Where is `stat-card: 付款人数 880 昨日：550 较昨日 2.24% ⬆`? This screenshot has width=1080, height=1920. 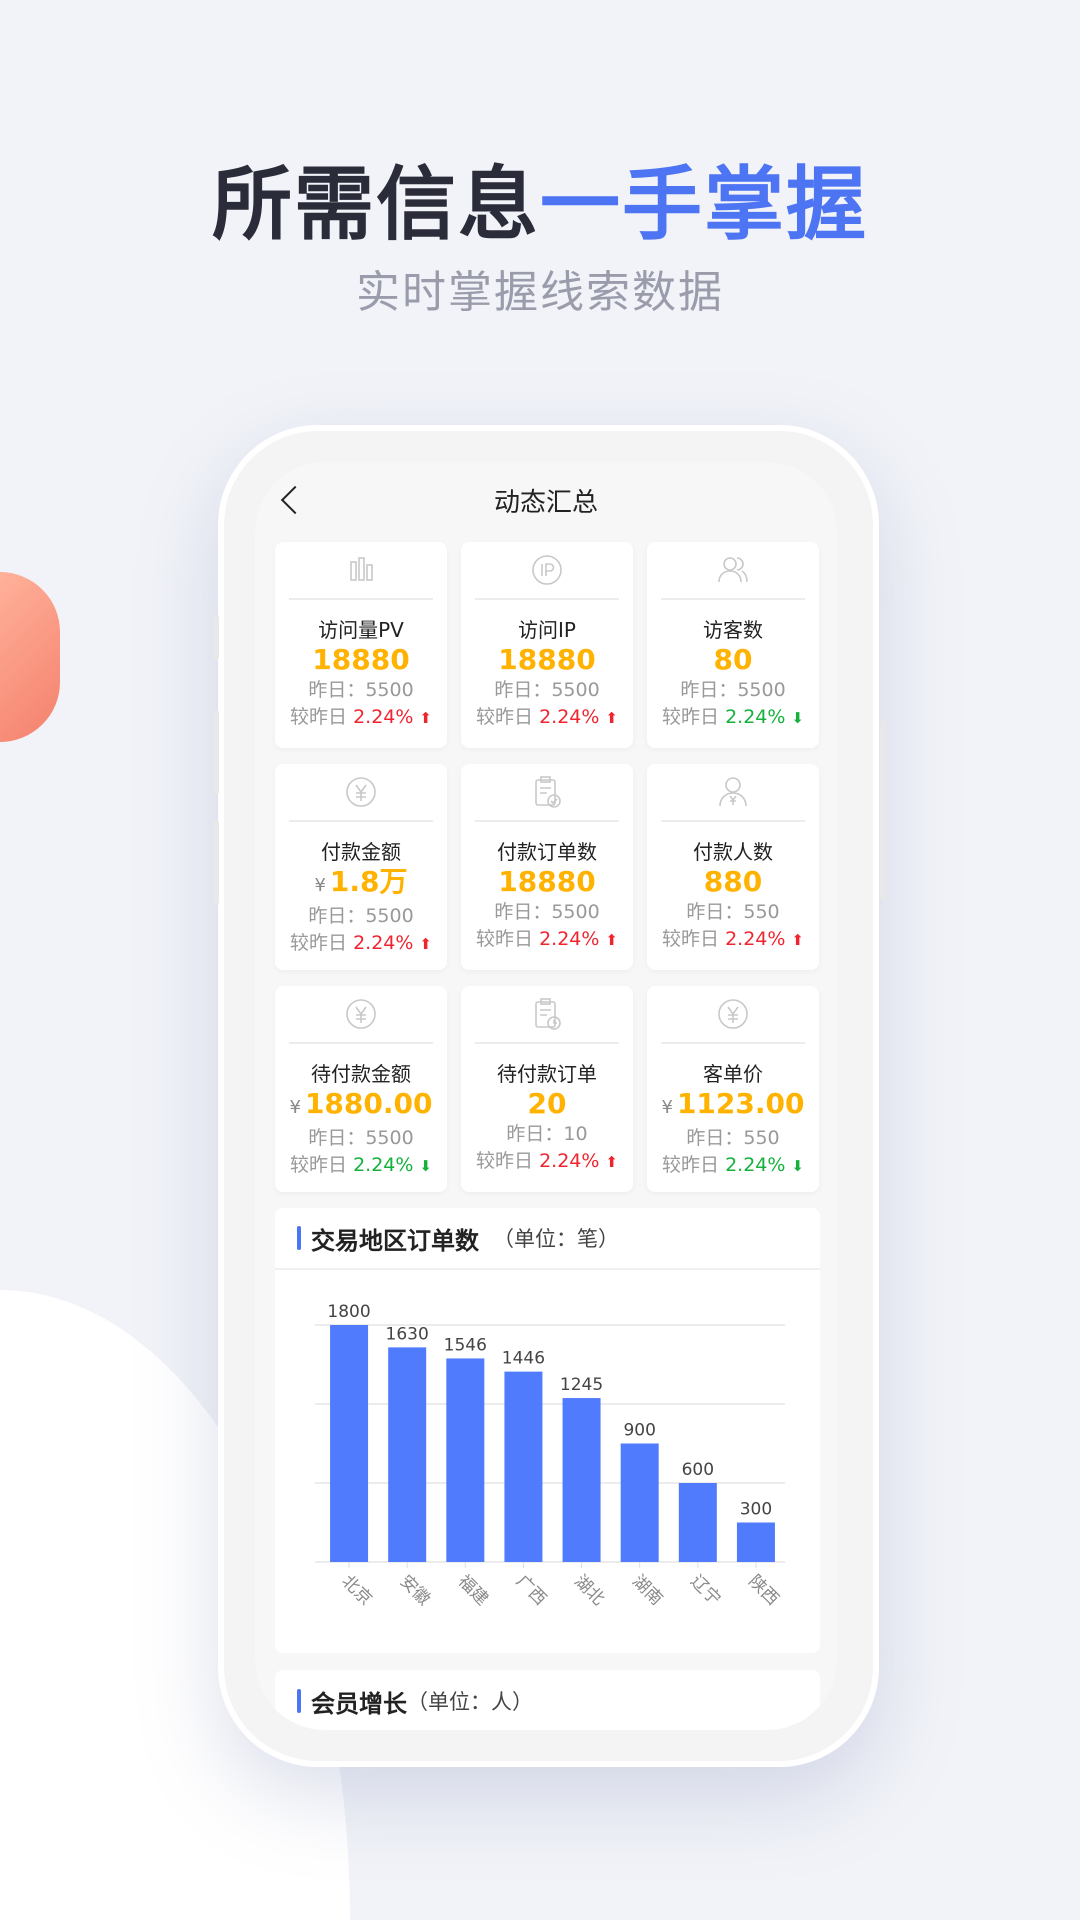
stat-card: 付款人数 880 昨日：550 较昨日 2.24% ⬆ is located at coordinates (733, 867).